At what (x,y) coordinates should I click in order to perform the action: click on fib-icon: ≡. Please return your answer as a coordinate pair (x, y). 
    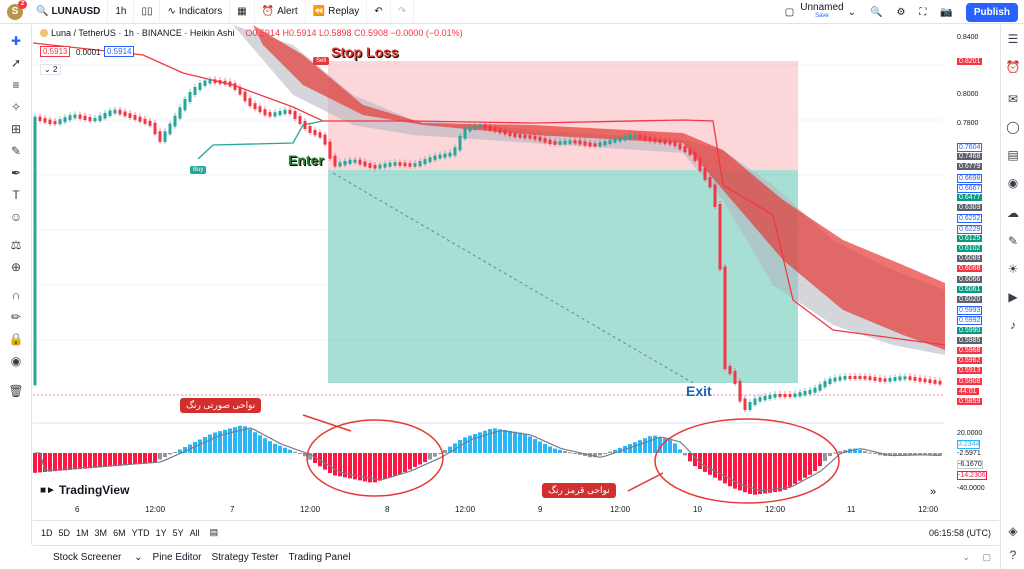
    Looking at the image, I should click on (16, 85).